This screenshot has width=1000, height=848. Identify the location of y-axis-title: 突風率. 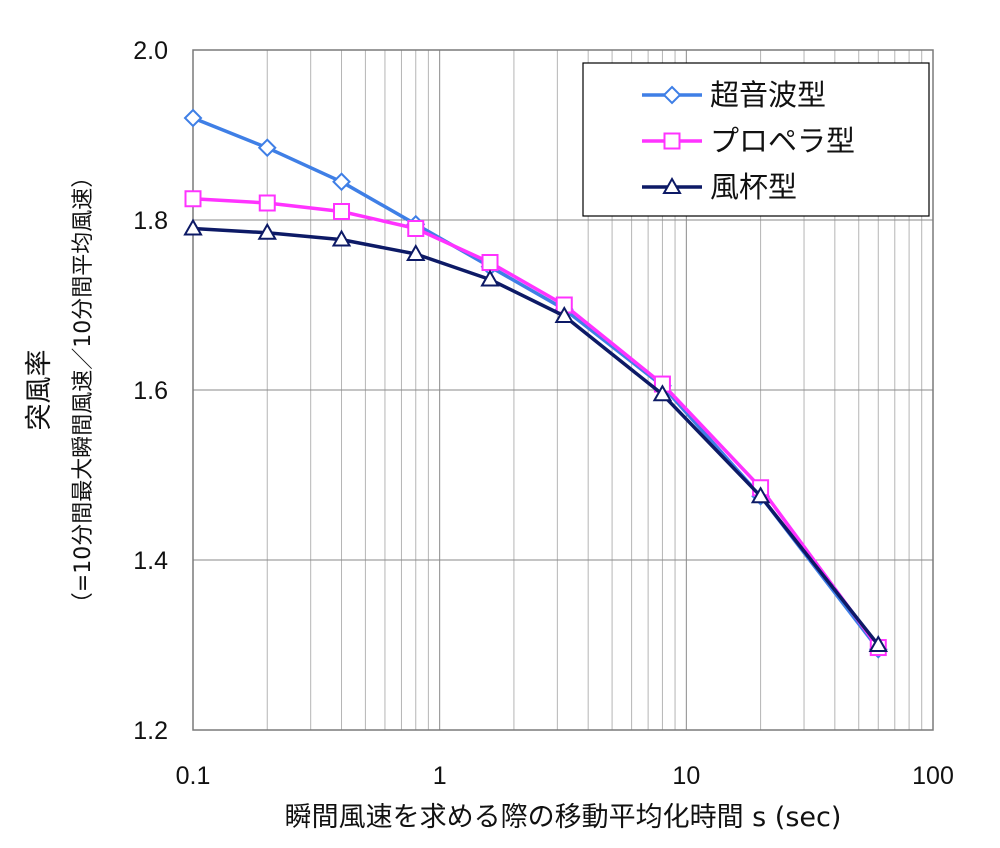
(39, 390).